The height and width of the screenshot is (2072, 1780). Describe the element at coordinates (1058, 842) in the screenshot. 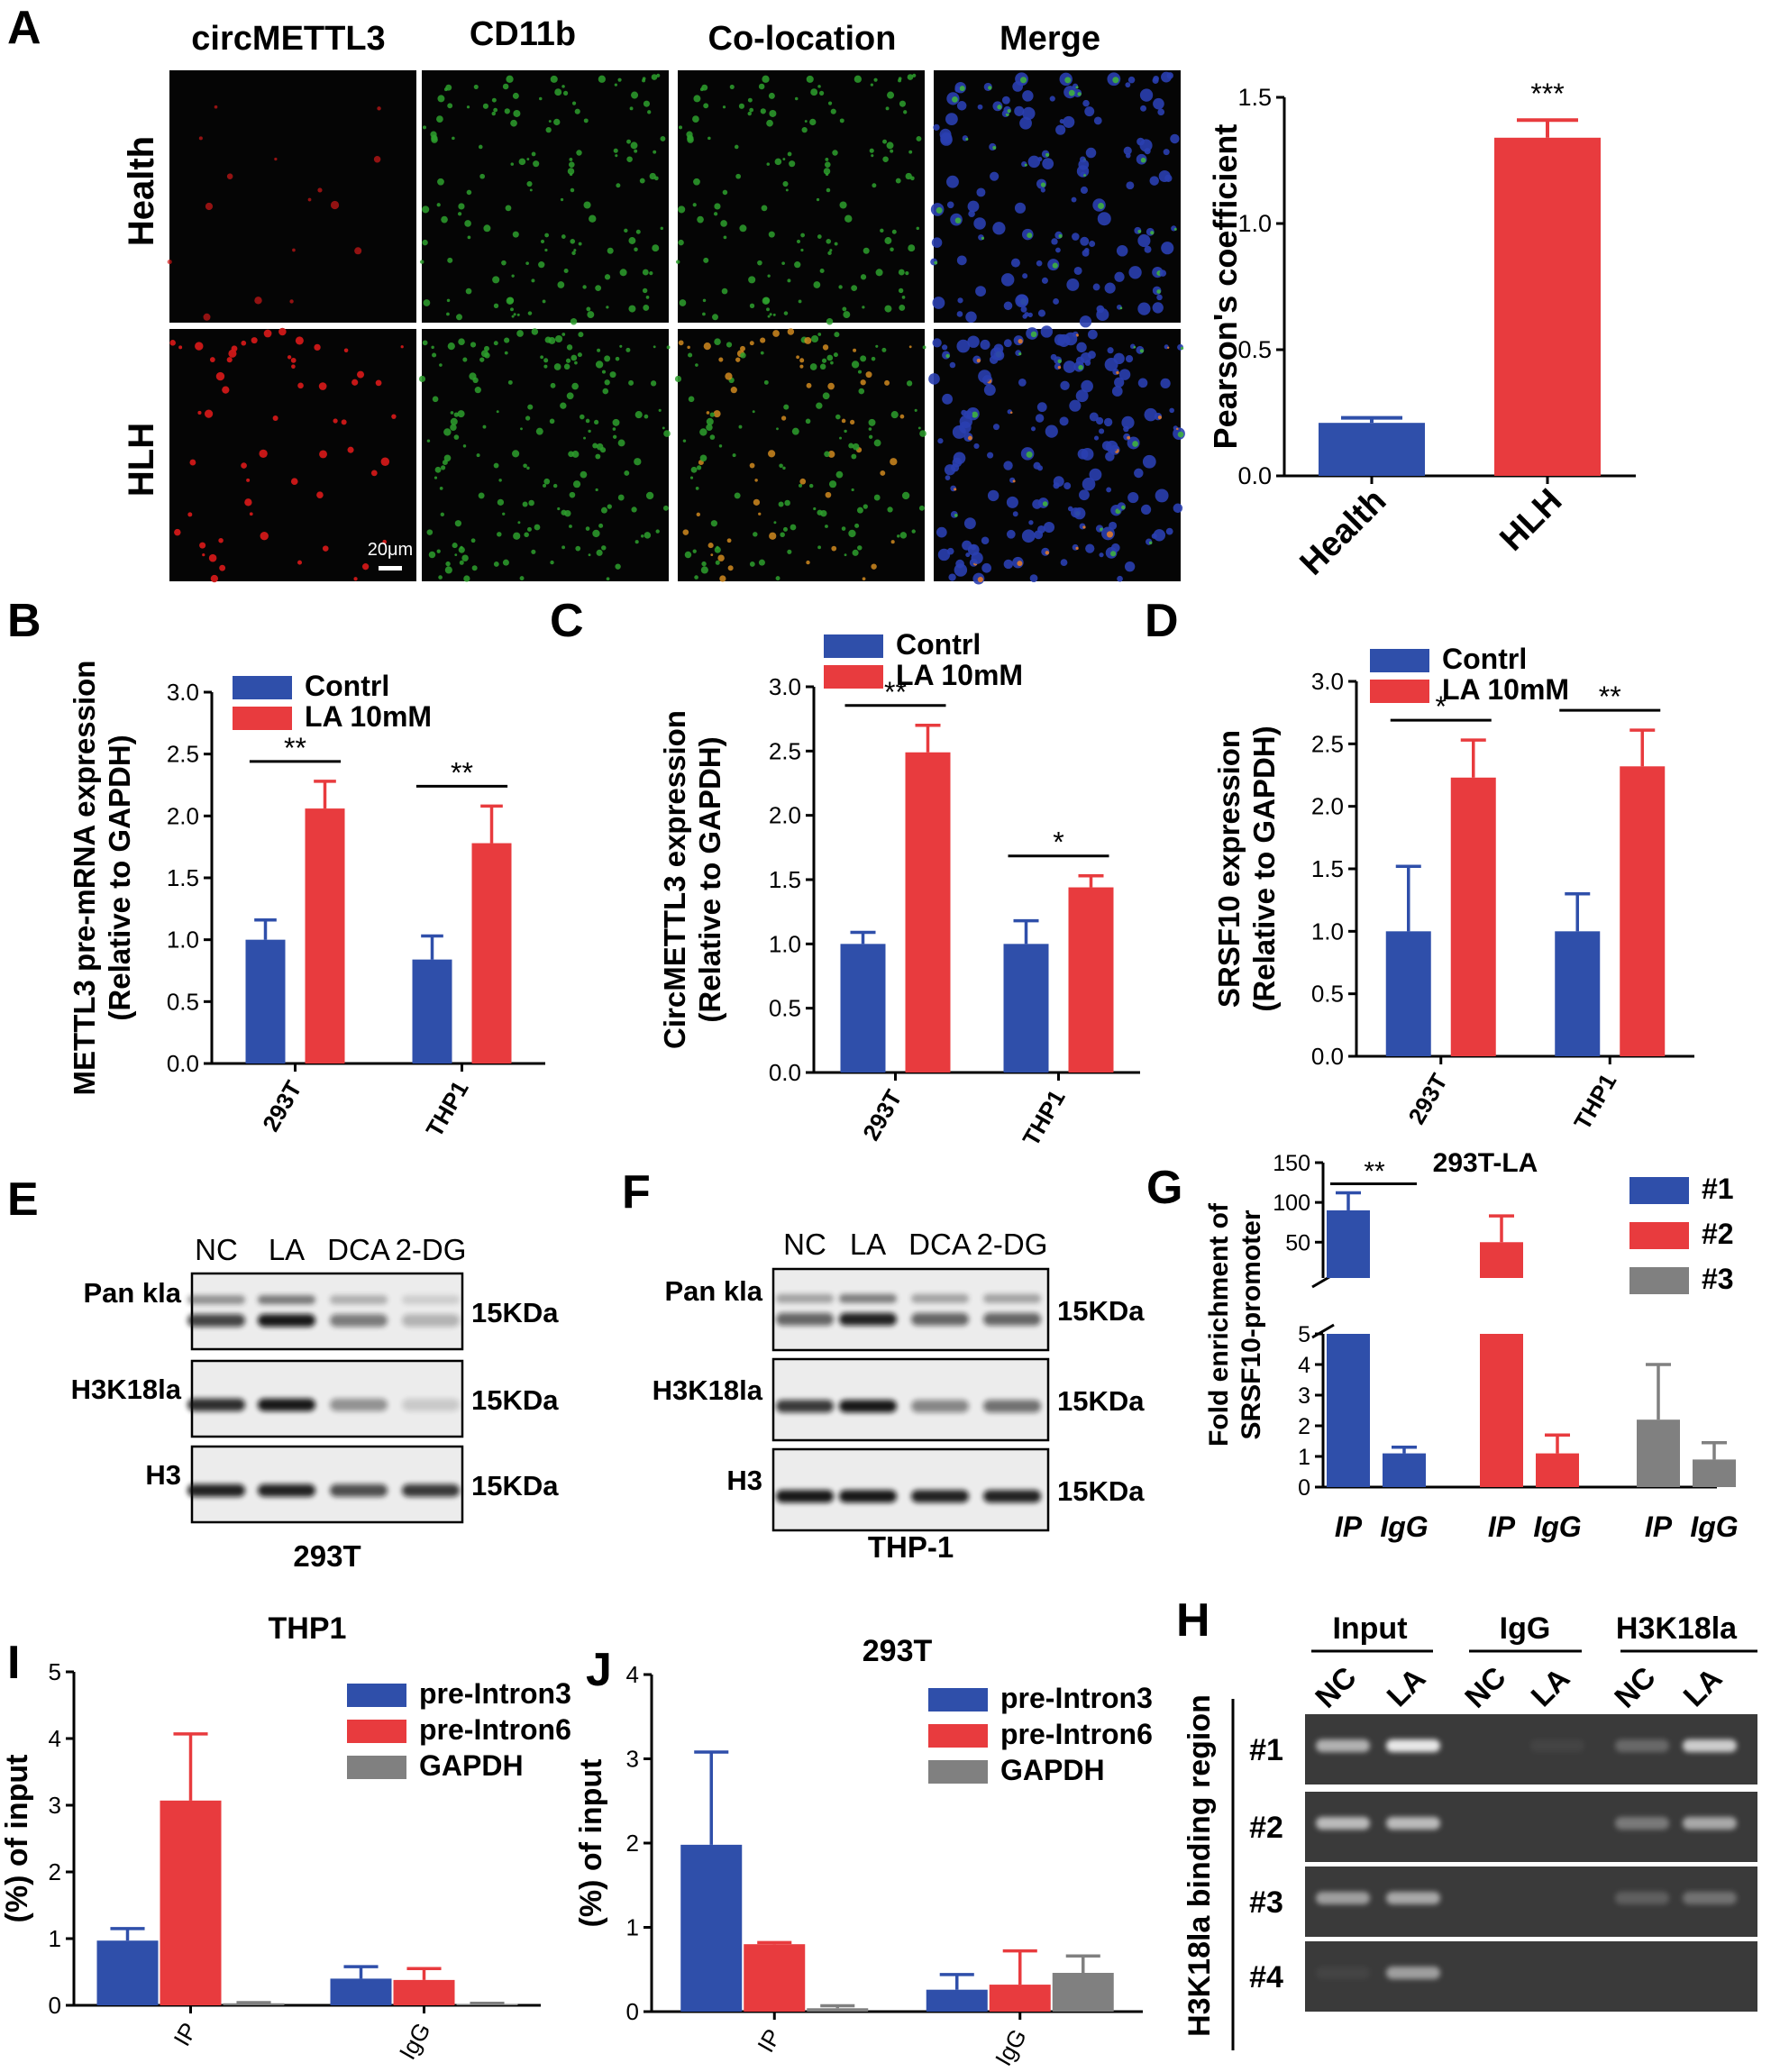

I see `significance-label: *` at that location.